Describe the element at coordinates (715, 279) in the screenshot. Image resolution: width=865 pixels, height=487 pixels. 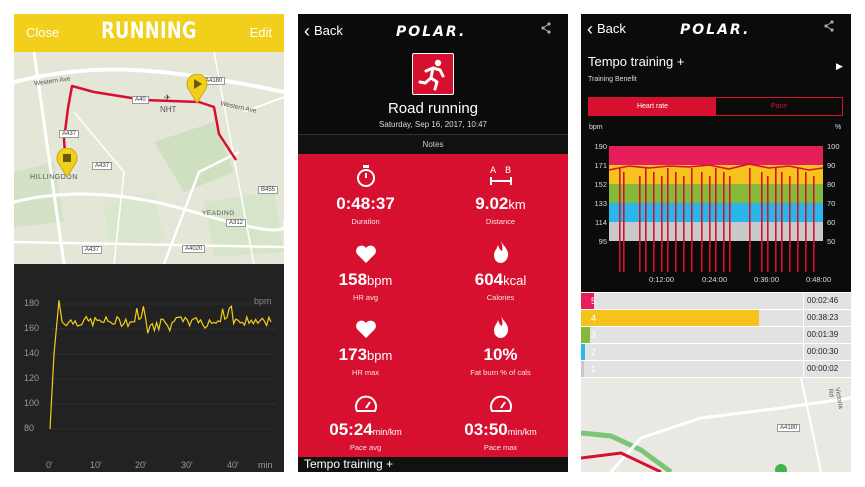
I see `x-tick: 0:24:00` at that location.